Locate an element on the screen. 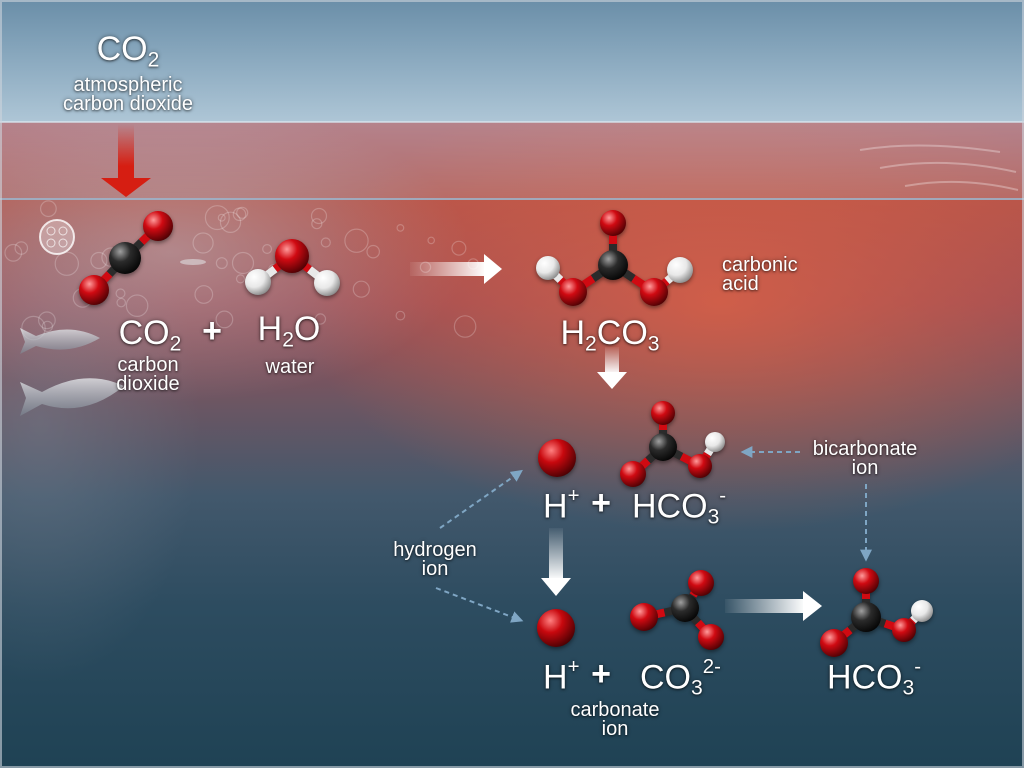 Image resolution: width=1024 pixels, height=768 pixels. reaction-arrow-to-bicarbonate-product is located at coordinates (773, 606).